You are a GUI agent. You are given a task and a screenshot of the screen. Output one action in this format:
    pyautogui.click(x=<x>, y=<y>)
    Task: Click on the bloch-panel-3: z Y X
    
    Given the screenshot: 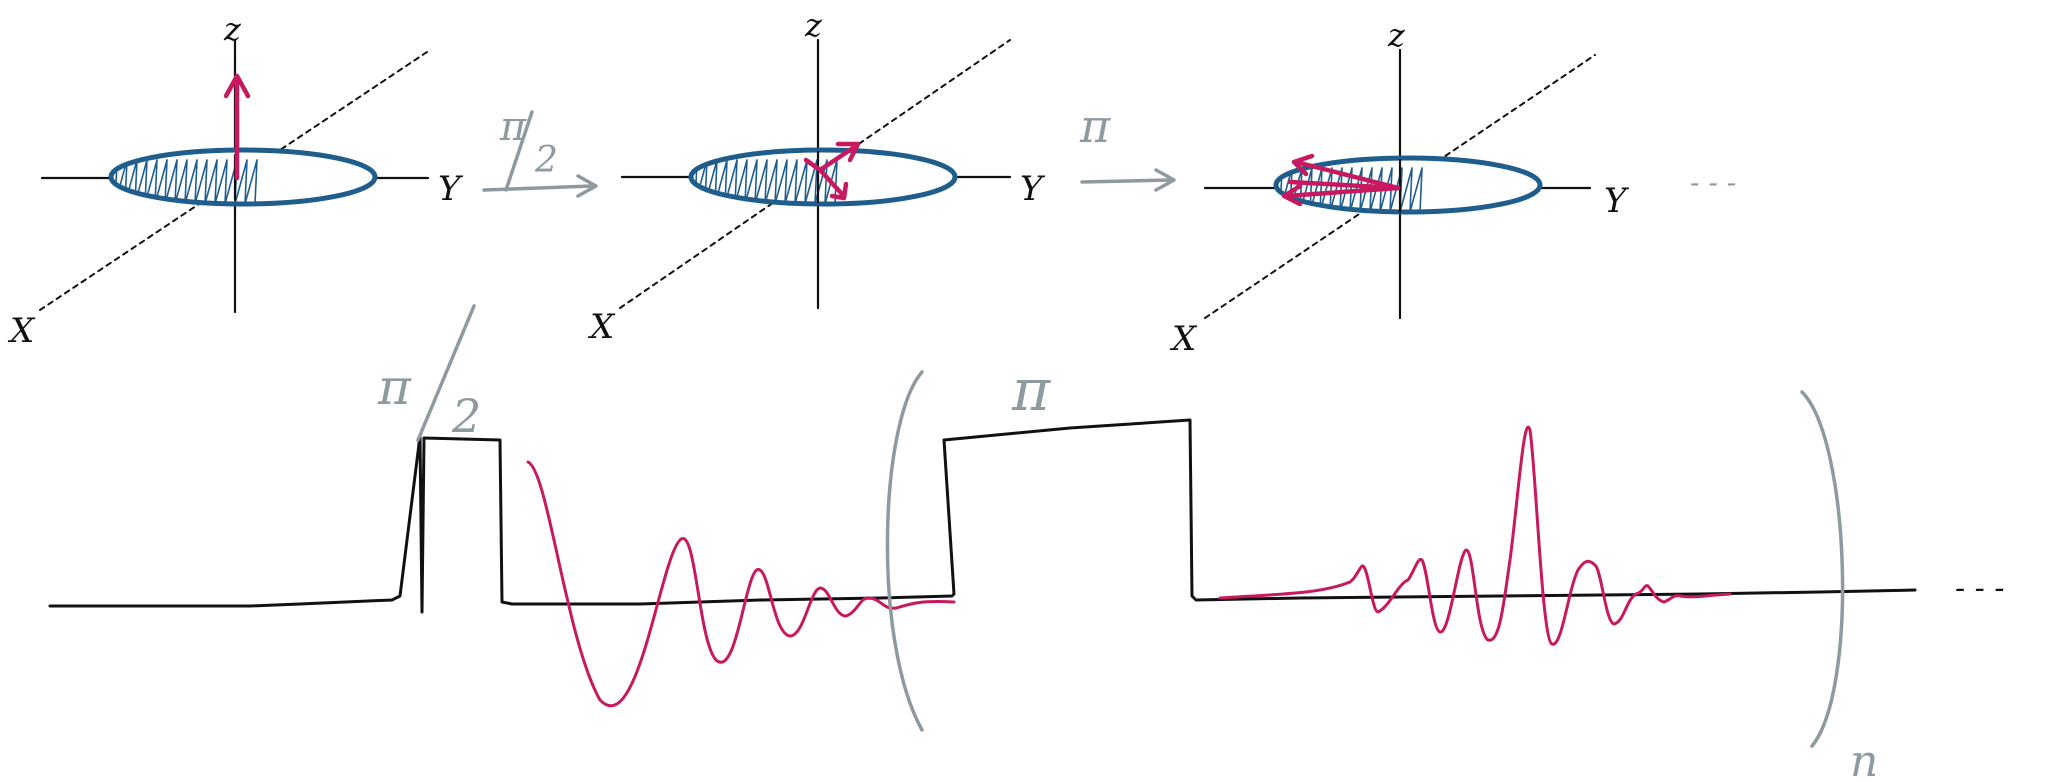 What is the action you would take?
    pyautogui.click(x=1399, y=187)
    